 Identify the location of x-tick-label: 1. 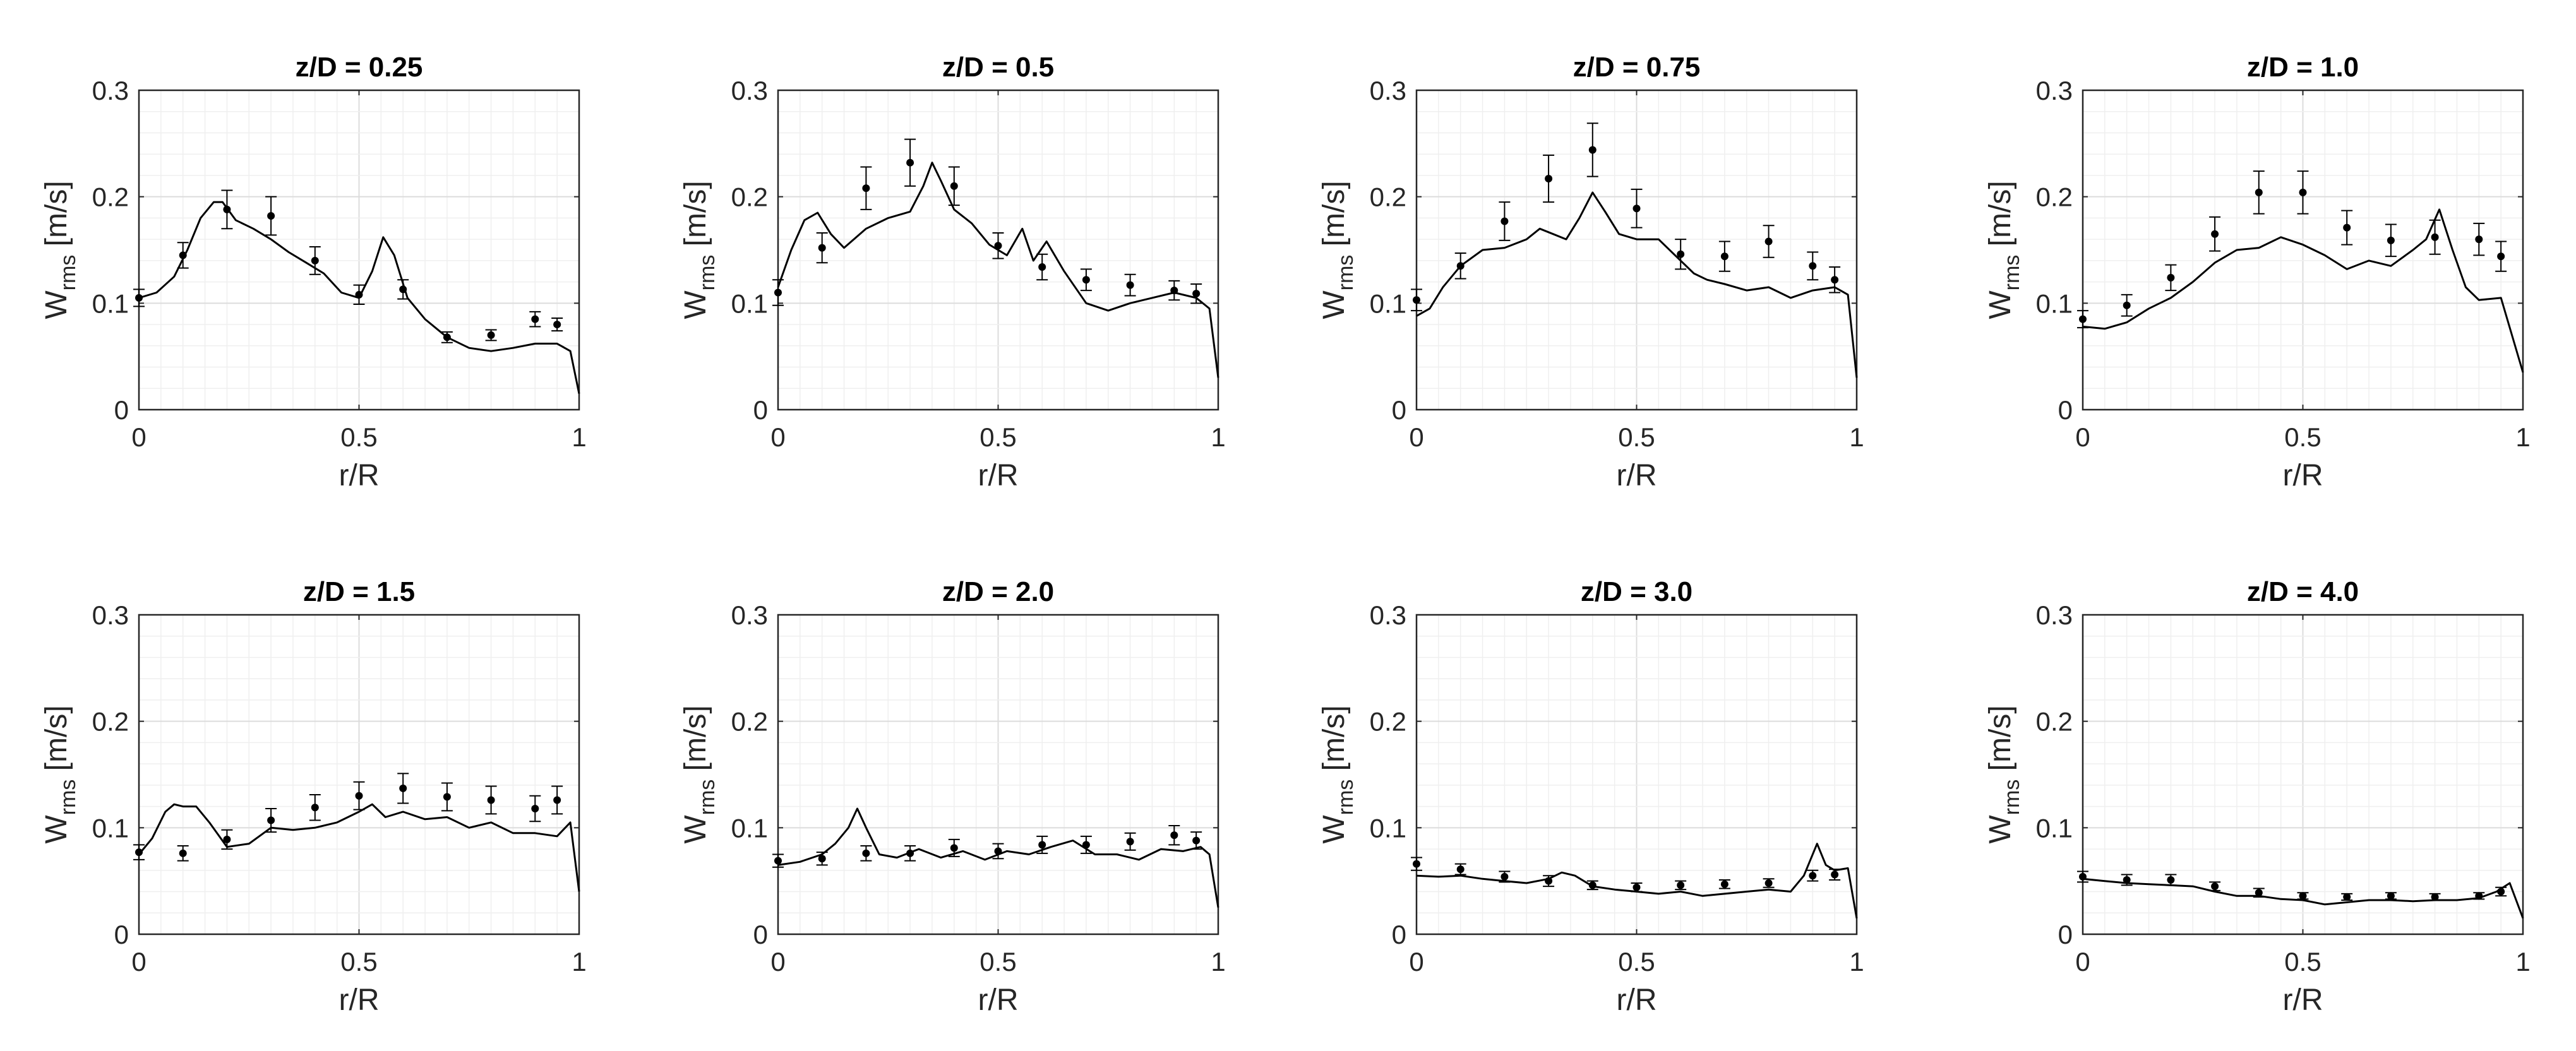
(1856, 437).